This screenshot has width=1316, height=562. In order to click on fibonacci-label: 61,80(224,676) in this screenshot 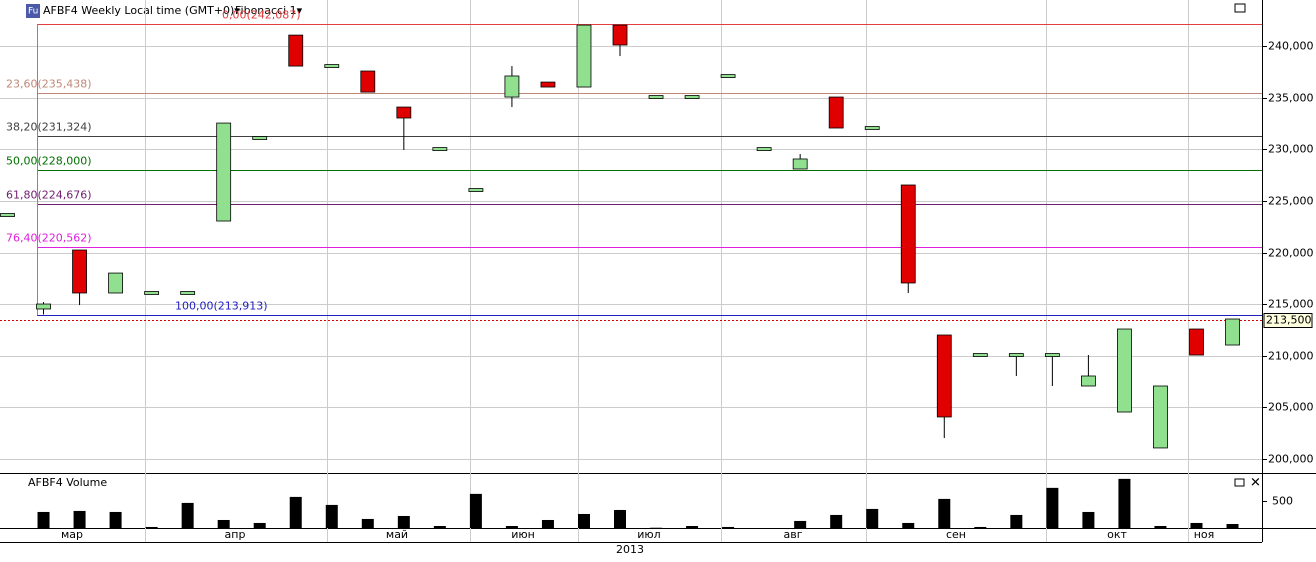, I will do `click(49, 195)`.